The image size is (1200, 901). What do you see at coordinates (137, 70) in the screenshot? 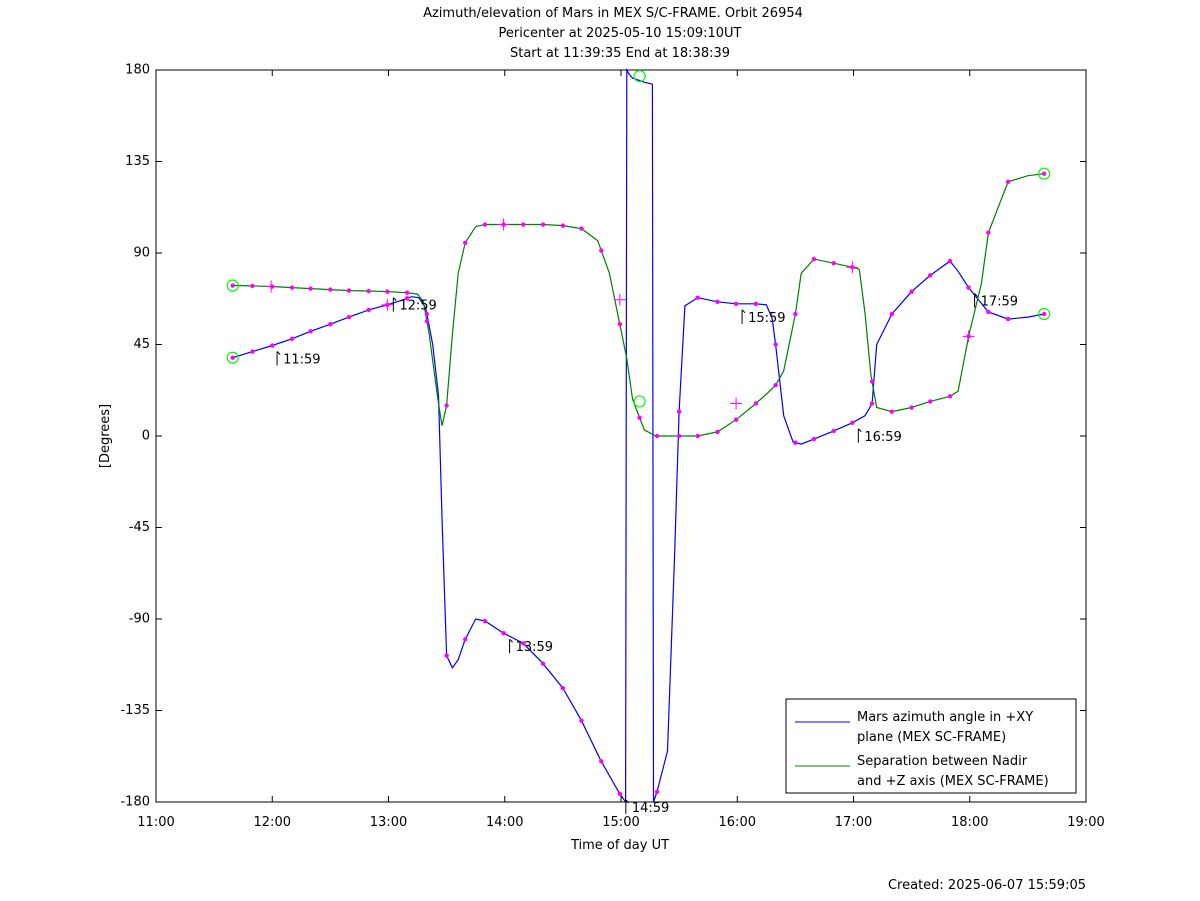
I see `y-tick-label: 180` at bounding box center [137, 70].